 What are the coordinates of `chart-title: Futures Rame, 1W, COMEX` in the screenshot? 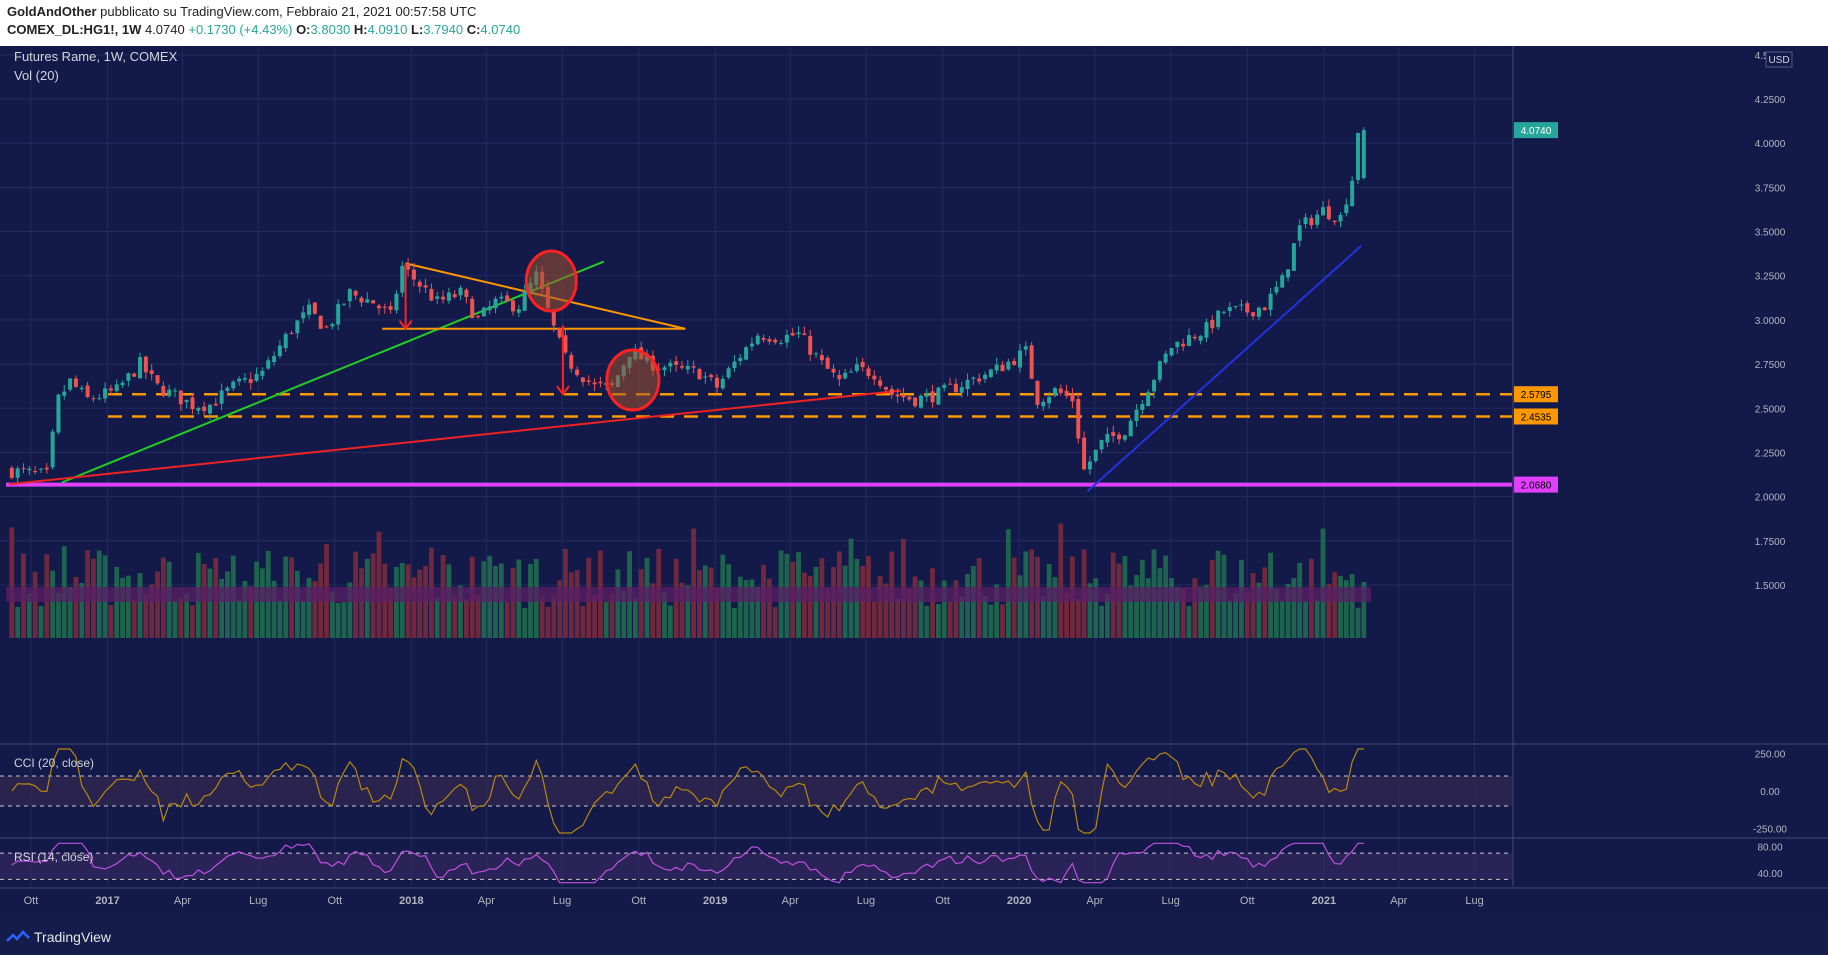 It's located at (96, 56).